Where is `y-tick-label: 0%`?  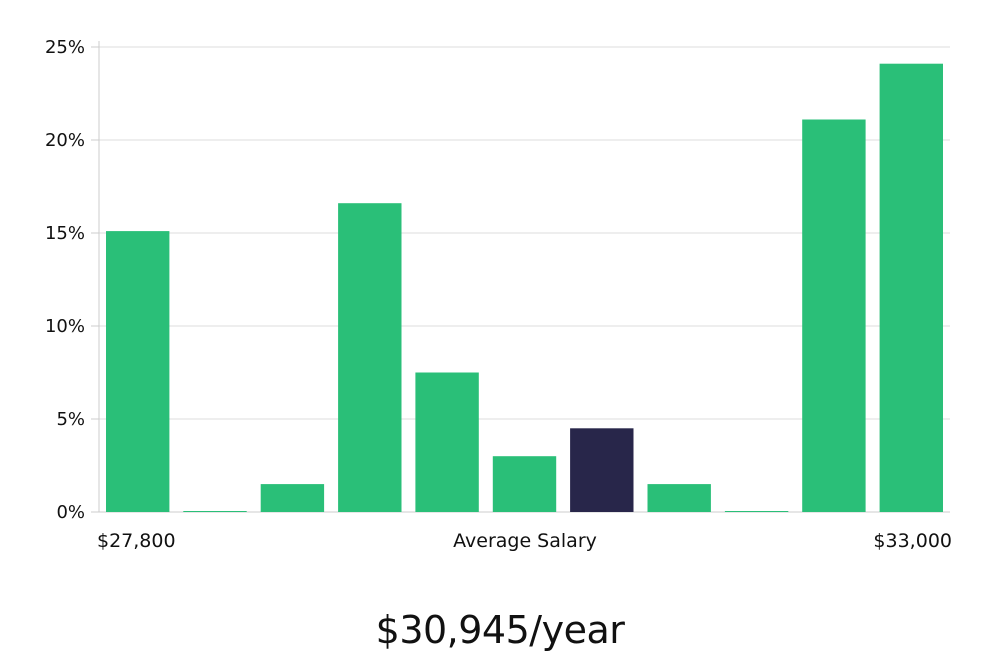
y-tick-label: 0% is located at coordinates (70, 512).